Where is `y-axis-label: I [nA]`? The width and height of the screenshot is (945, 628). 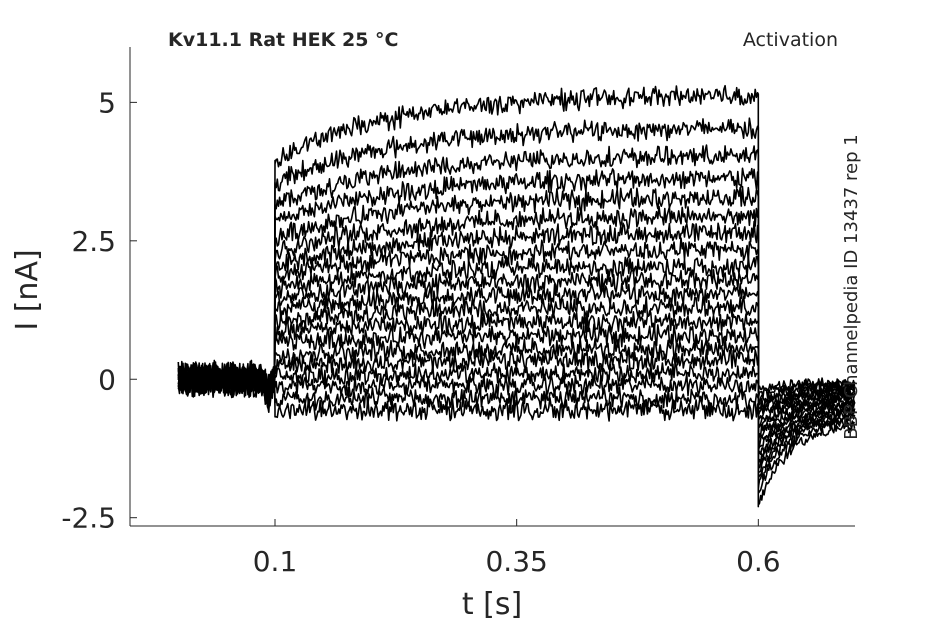
y-axis-label: I [nA] is located at coordinates (27, 289).